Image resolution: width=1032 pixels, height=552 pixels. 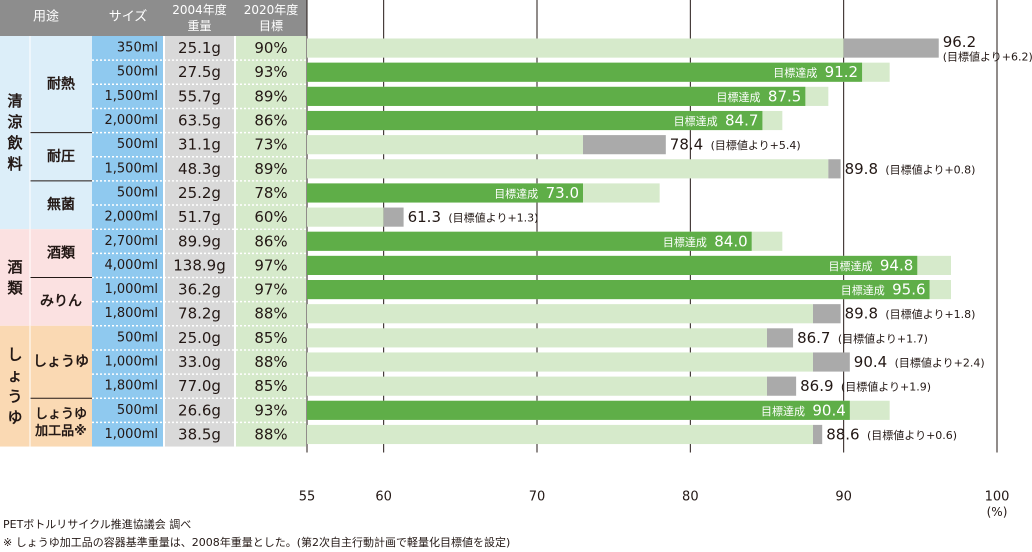 What do you see at coordinates (383, 497) in the screenshot?
I see `x-tick-label: 60` at bounding box center [383, 497].